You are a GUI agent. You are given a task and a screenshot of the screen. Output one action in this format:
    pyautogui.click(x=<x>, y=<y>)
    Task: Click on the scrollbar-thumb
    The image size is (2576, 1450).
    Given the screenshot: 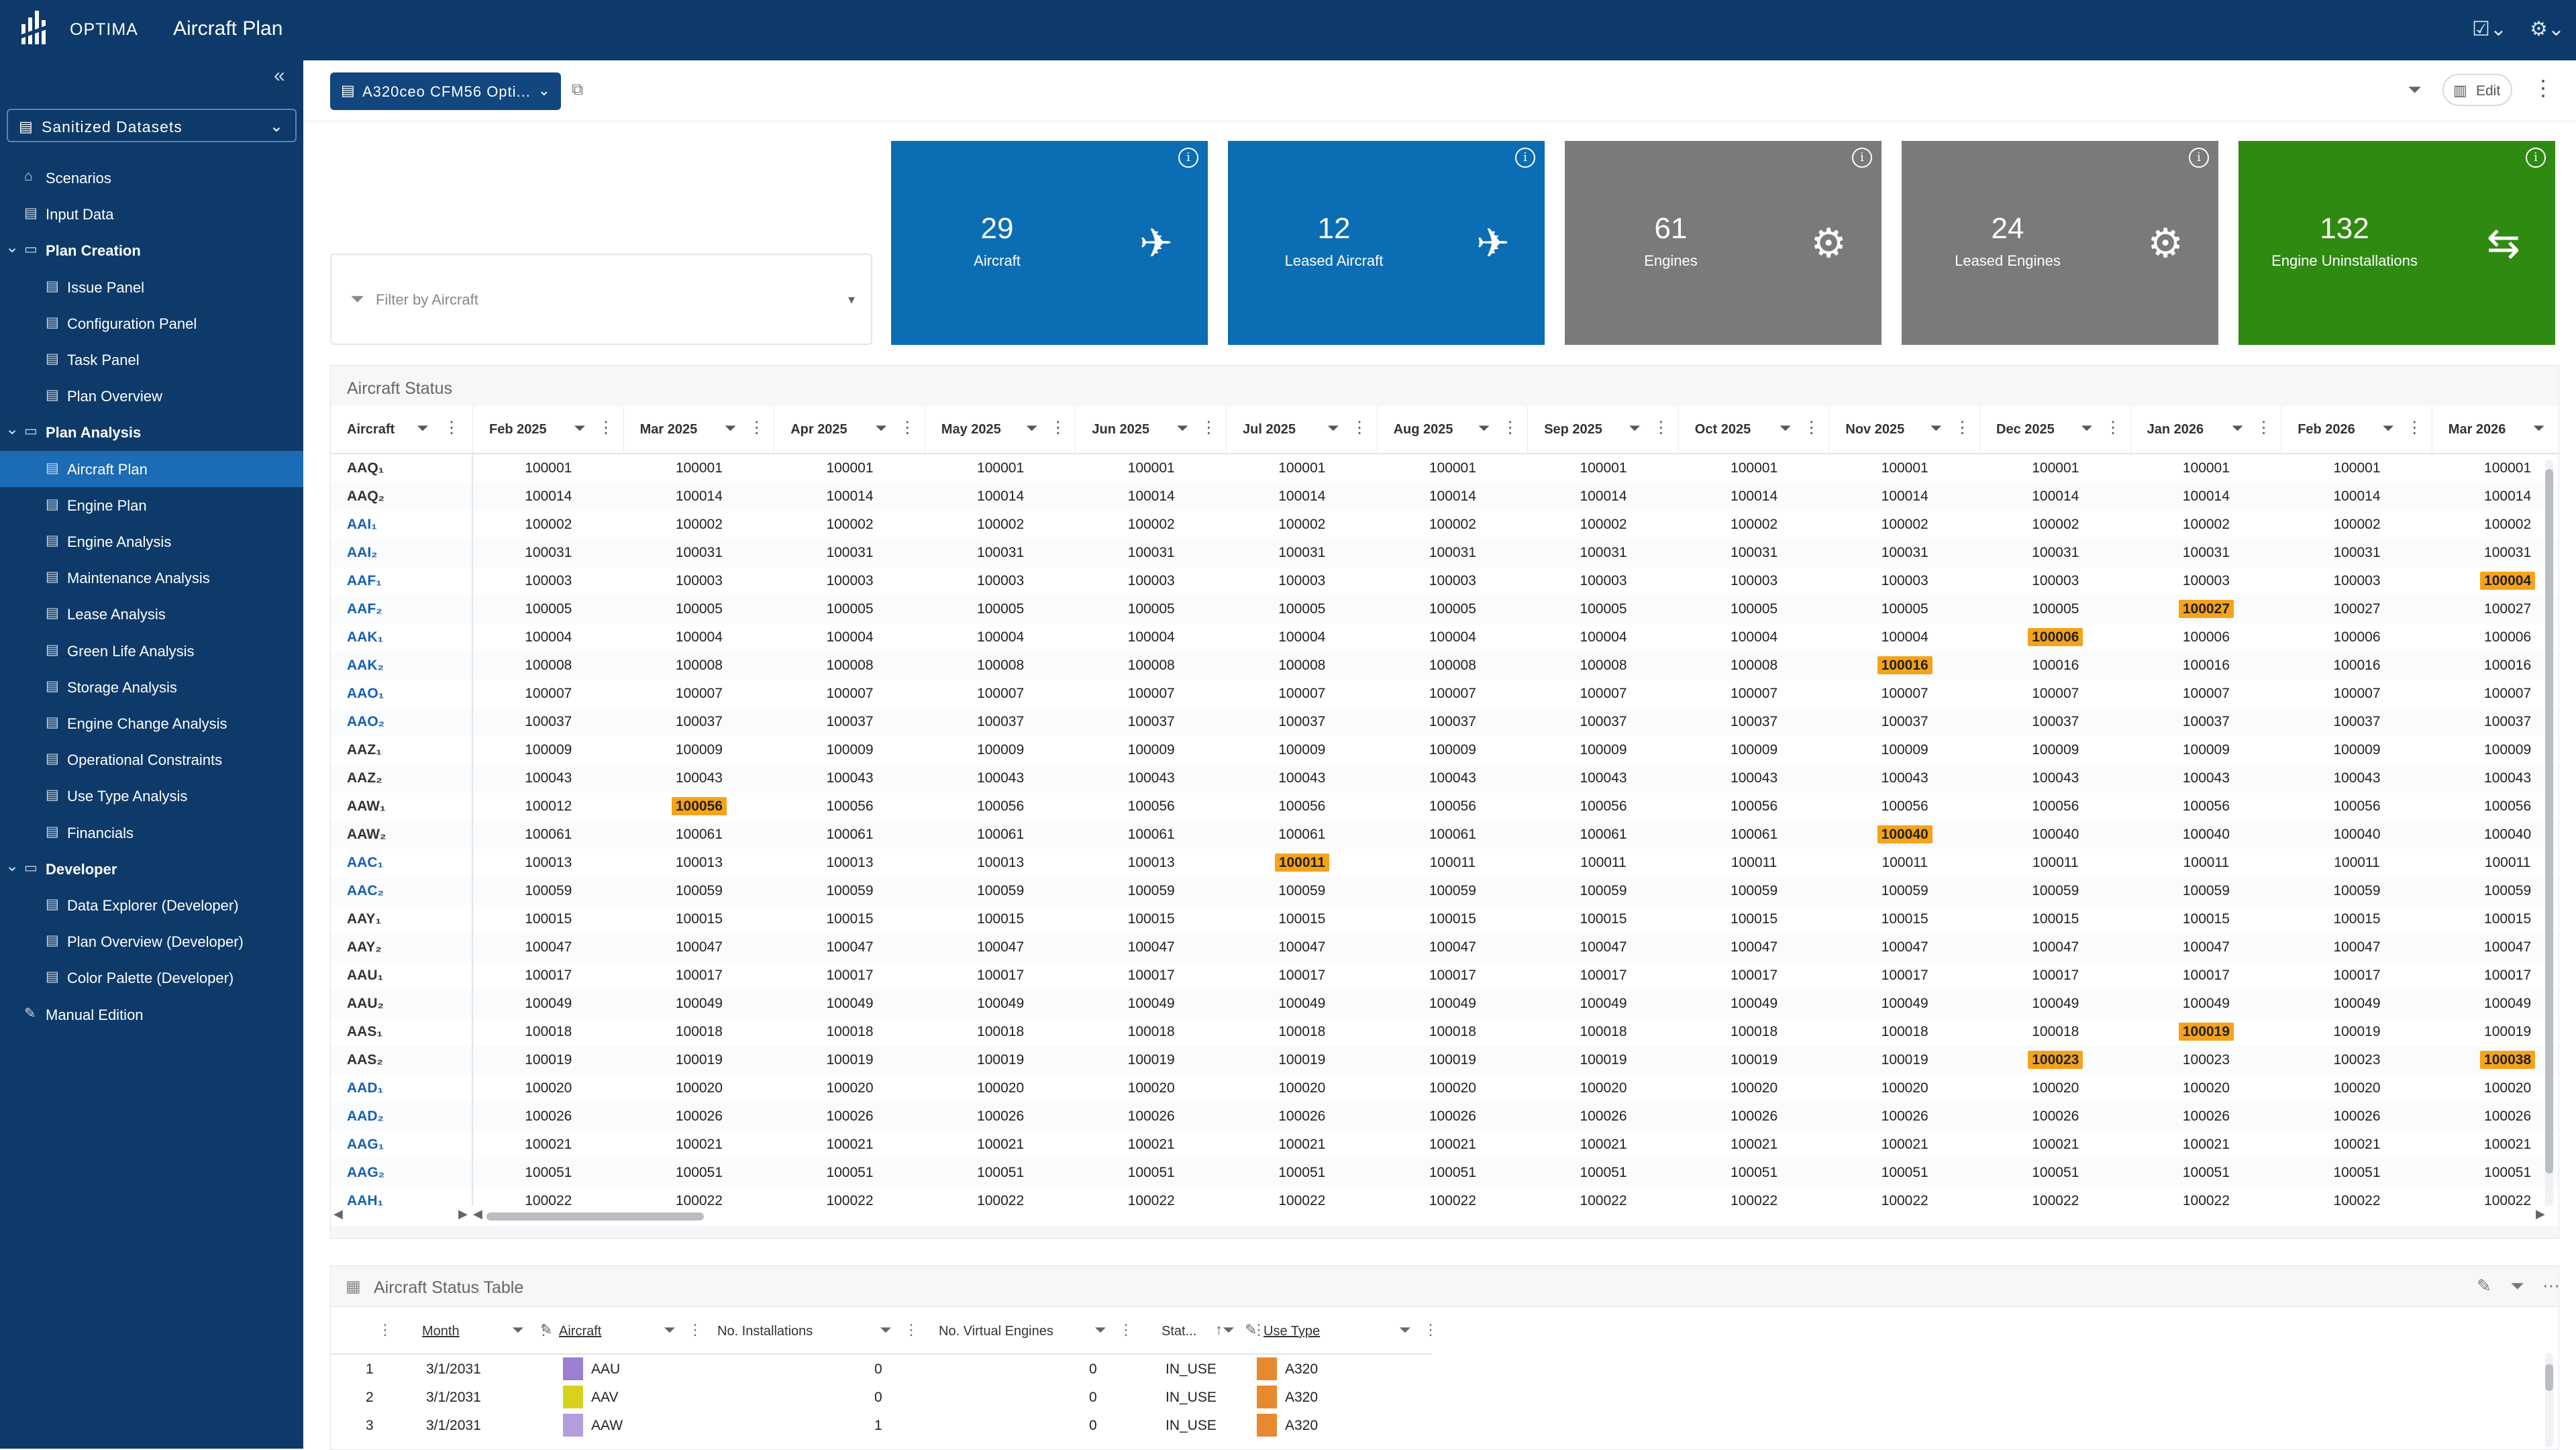 What is the action you would take?
    pyautogui.click(x=2549, y=822)
    